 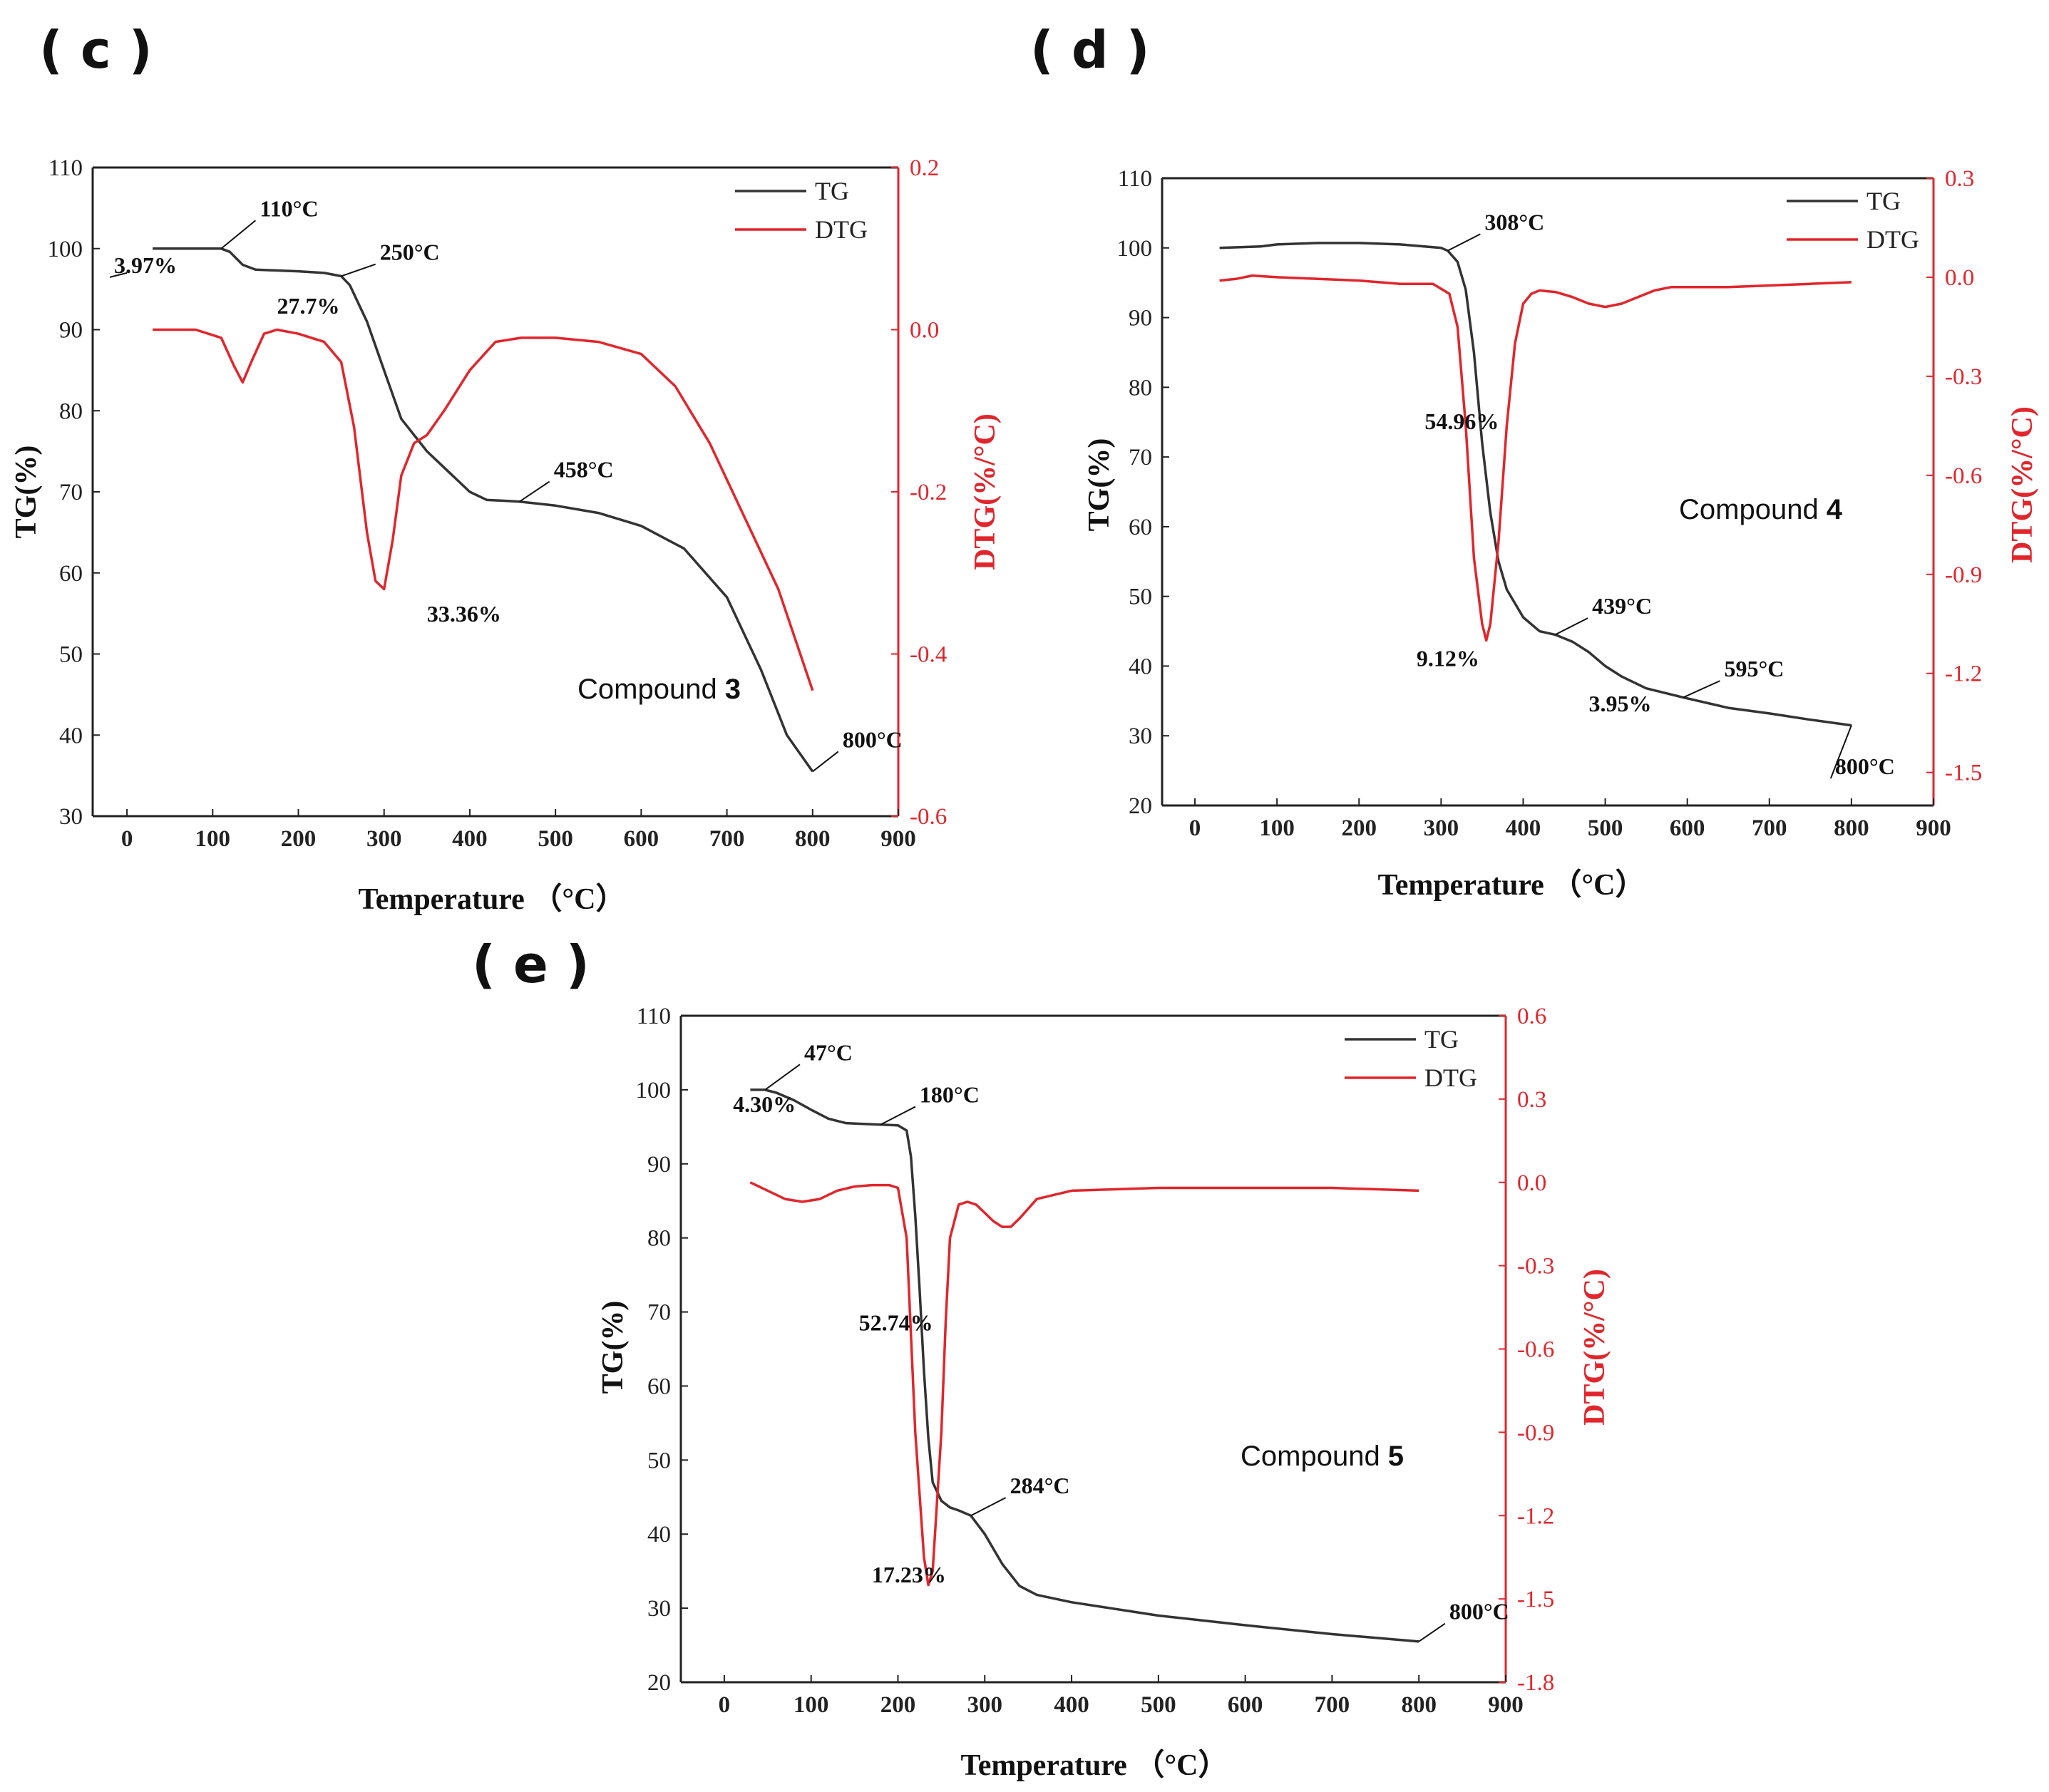 What do you see at coordinates (1535, 1516) in the screenshot?
I see `y2-tick-label: -1.2` at bounding box center [1535, 1516].